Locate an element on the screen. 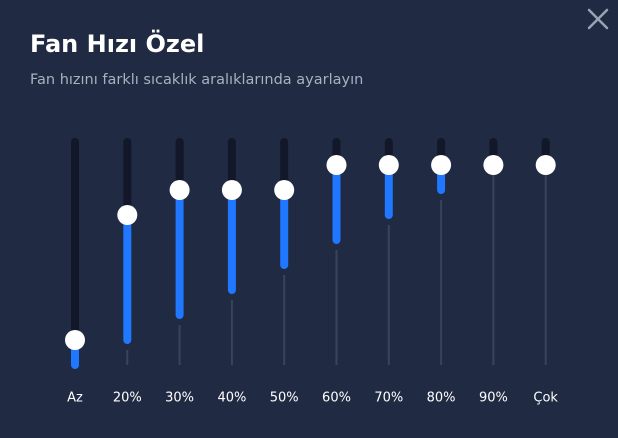 The image size is (618, 438). slider-label: 50% is located at coordinates (284, 398).